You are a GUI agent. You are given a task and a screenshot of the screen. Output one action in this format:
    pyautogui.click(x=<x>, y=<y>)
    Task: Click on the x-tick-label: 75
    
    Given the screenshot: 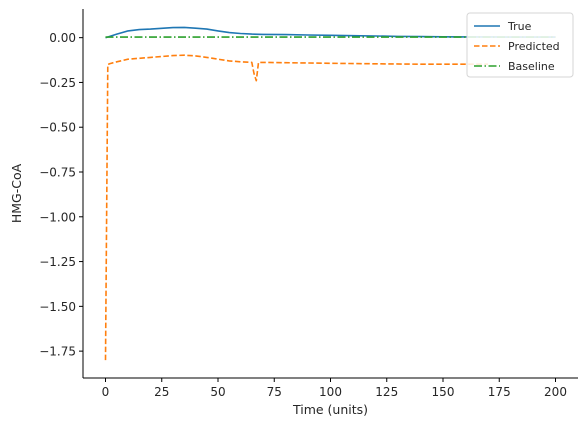 What is the action you would take?
    pyautogui.click(x=274, y=392)
    